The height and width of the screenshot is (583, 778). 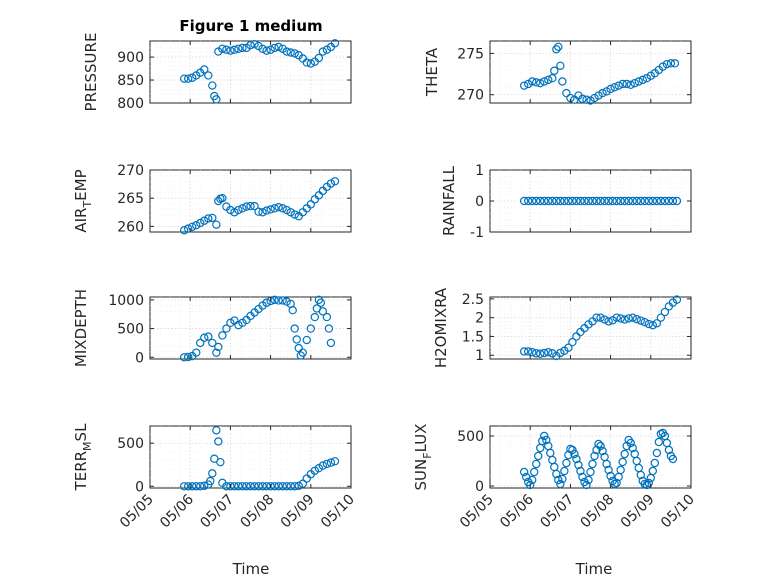 What do you see at coordinates (126, 301) in the screenshot?
I see `y-tick-label: 1000` at bounding box center [126, 301].